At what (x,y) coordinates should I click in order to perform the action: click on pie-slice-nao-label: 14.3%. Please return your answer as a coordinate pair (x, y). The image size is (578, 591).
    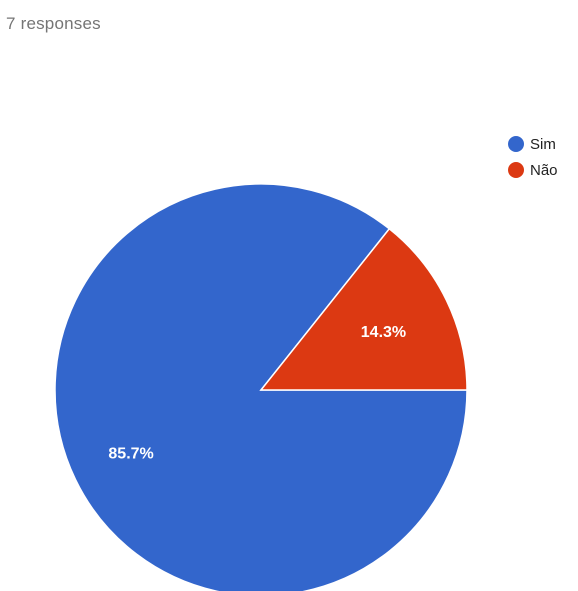
    Looking at the image, I should click on (383, 332).